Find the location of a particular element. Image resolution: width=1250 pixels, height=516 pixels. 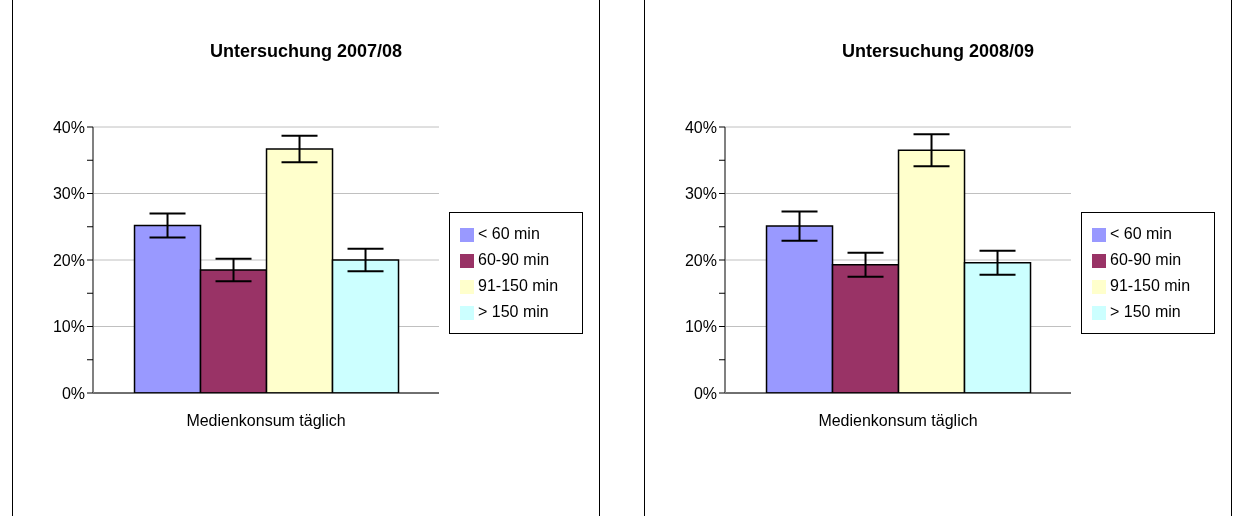

chart-title: Untersuchung 2007/08 is located at coordinates (306, 51).